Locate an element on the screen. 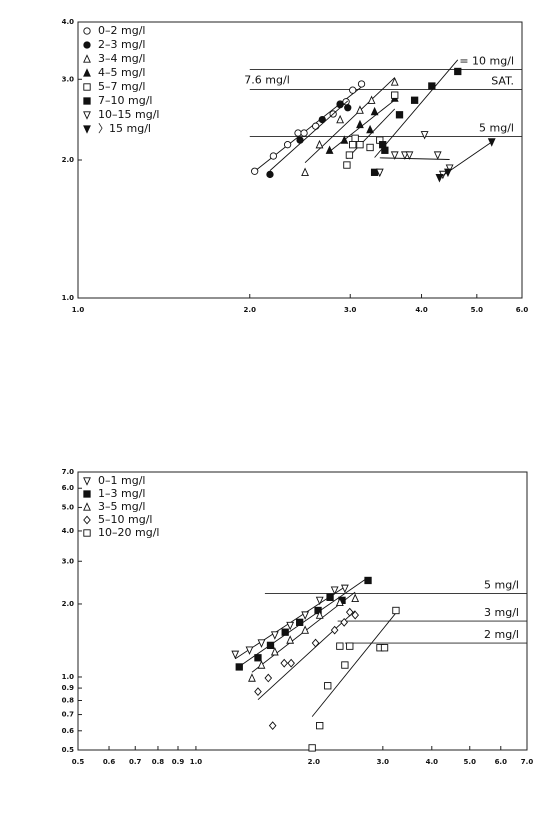 This screenshot has width=544, height=817. reference-label: 3 mg/l is located at coordinates (501, 612).